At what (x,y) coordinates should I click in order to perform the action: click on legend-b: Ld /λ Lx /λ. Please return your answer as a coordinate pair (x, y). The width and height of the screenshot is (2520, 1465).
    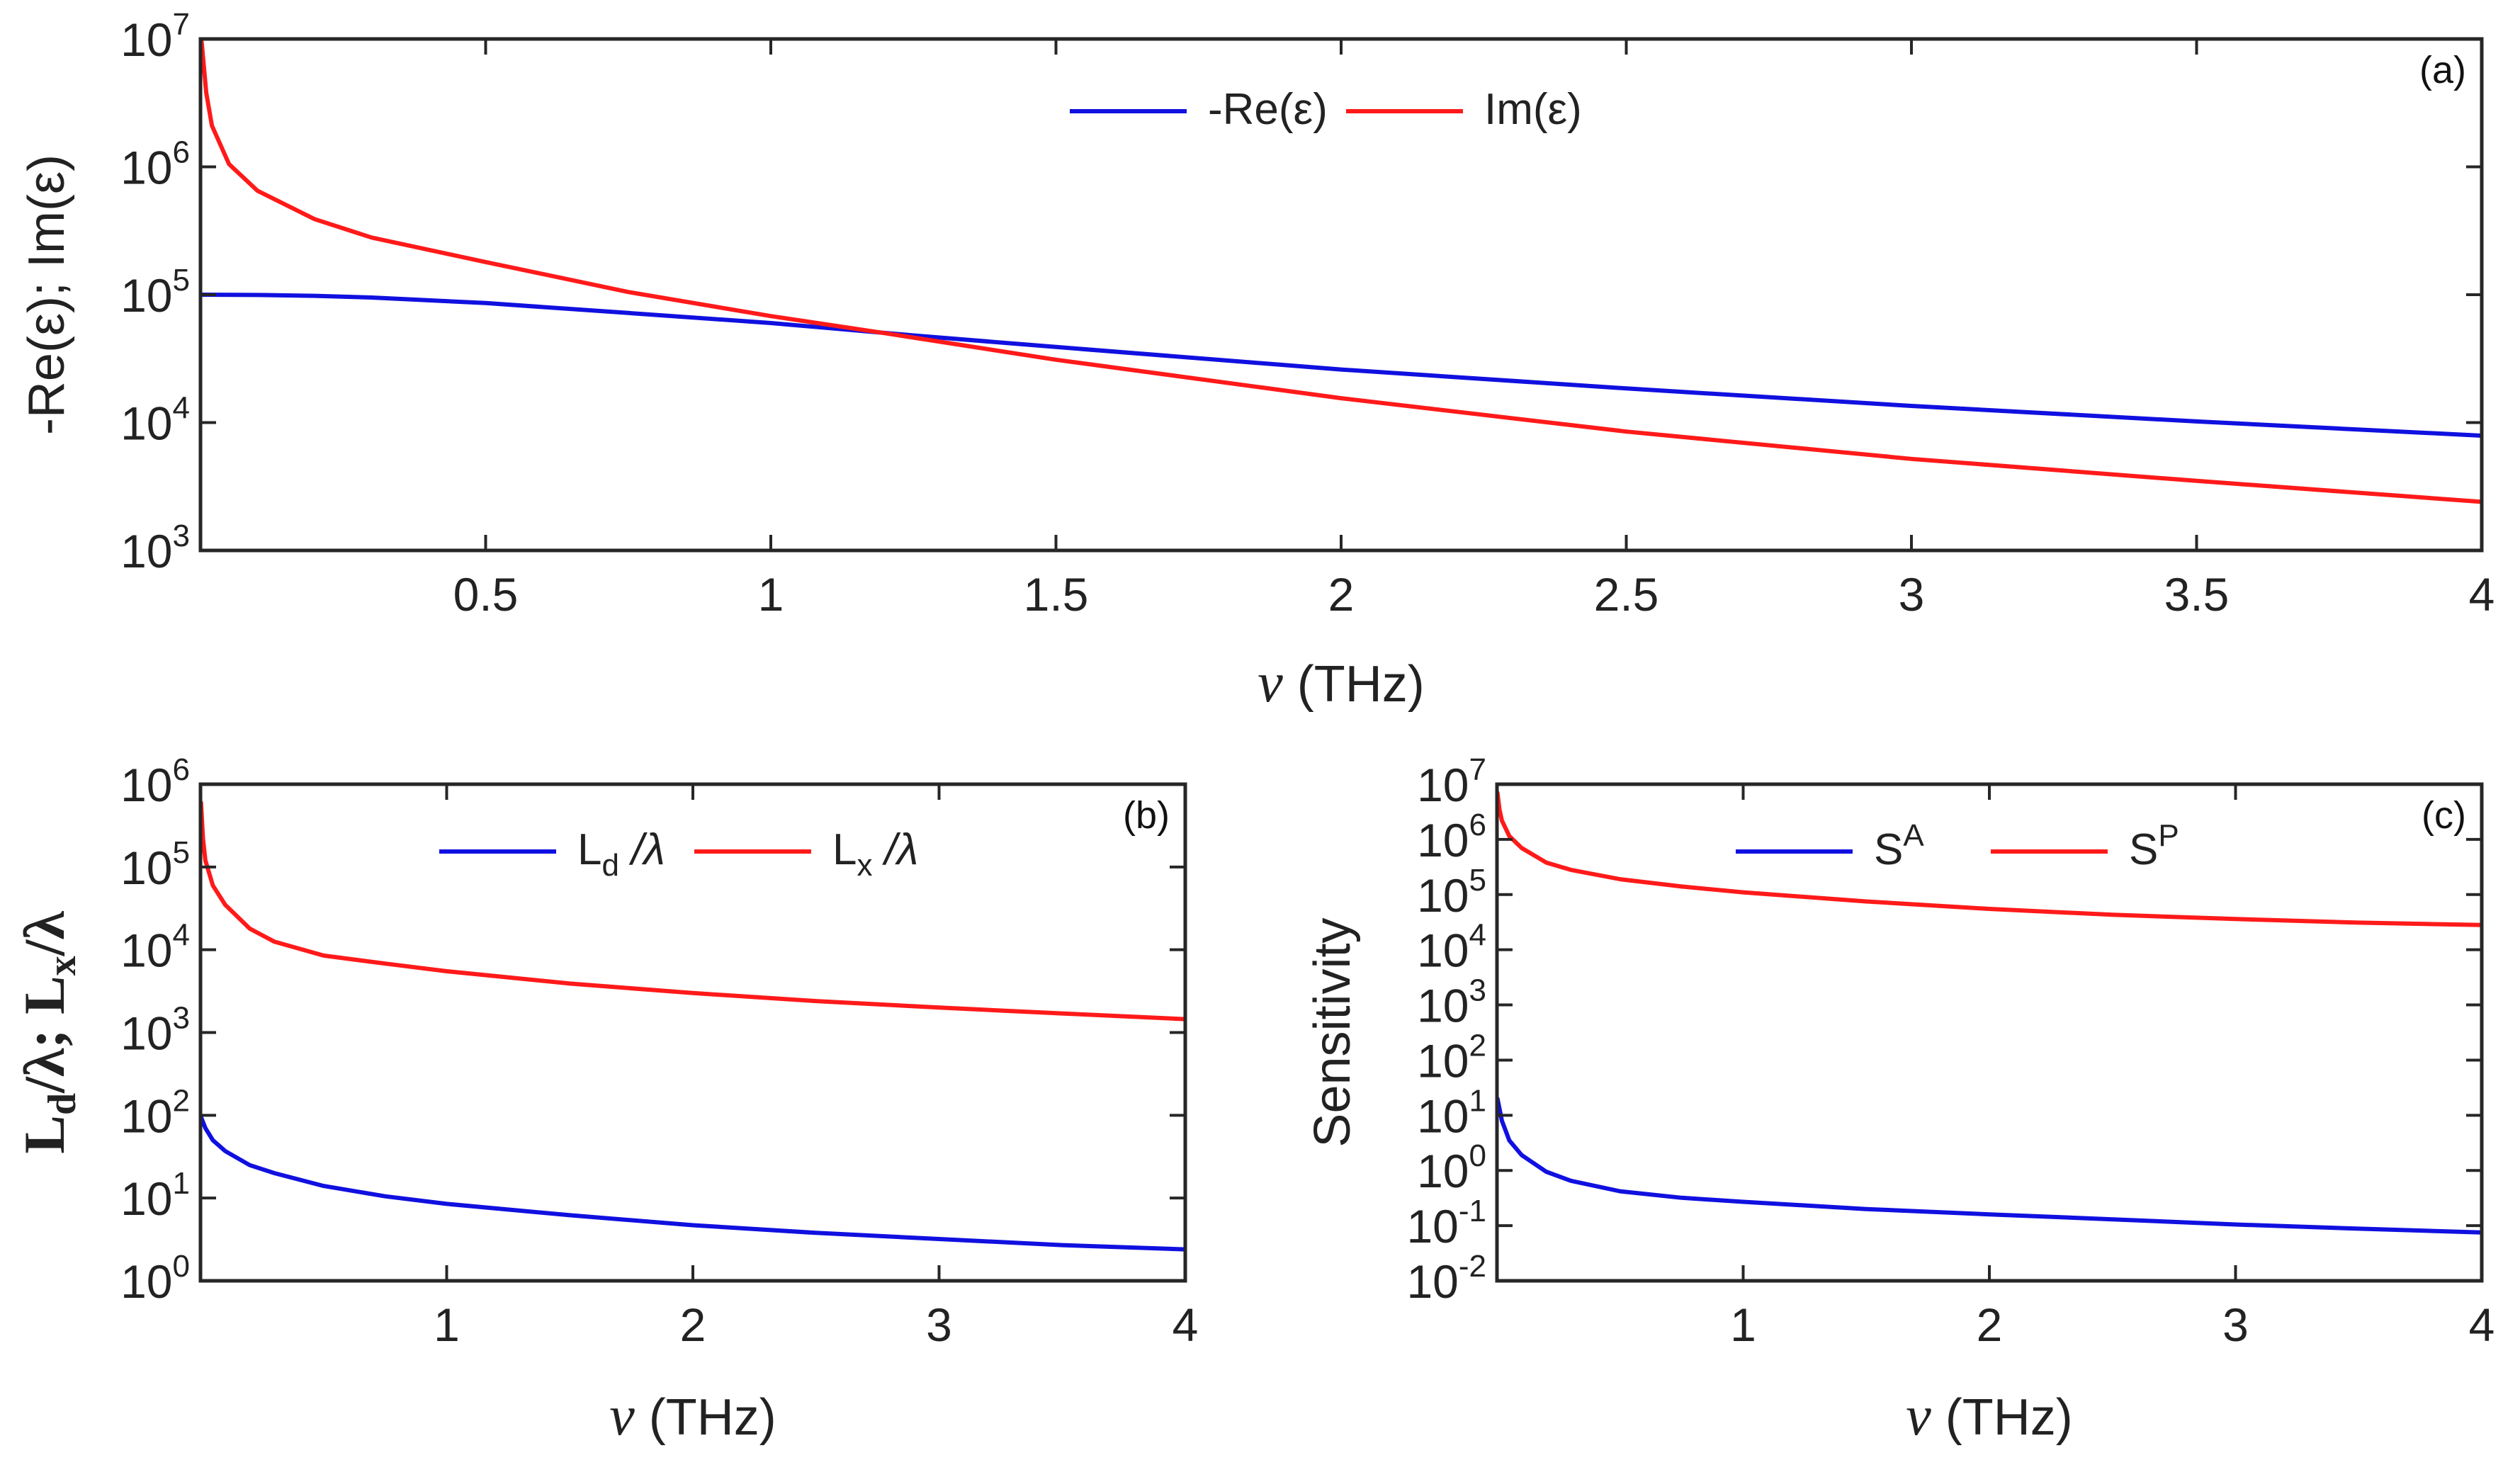
    Looking at the image, I should click on (678, 854).